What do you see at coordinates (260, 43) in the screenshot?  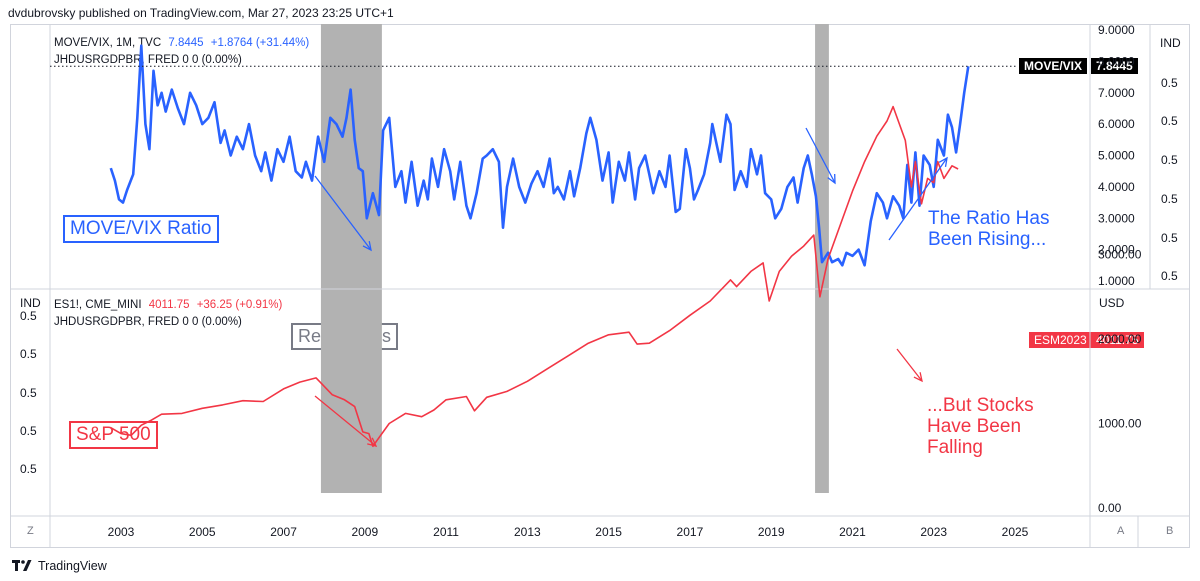 I see `move-vix-change: +1.8764 (+31.44%)` at bounding box center [260, 43].